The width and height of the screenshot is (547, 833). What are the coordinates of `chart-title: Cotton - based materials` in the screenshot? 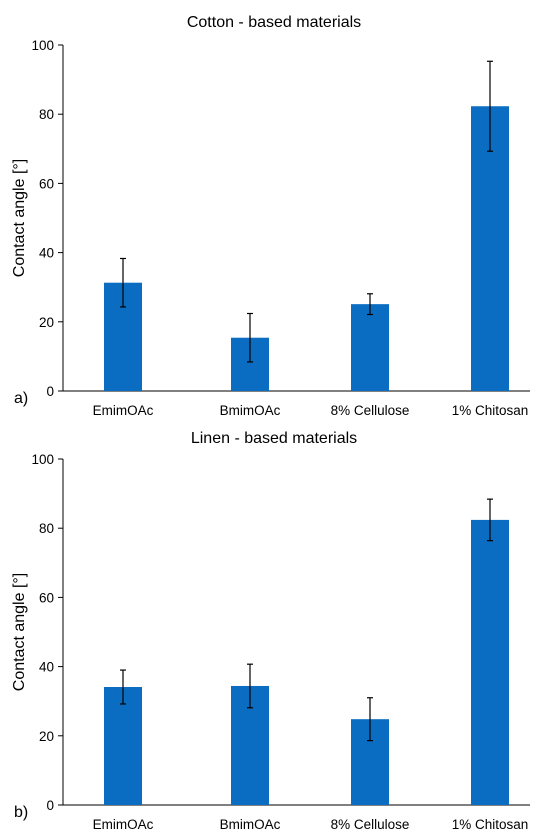 It's located at (274, 22).